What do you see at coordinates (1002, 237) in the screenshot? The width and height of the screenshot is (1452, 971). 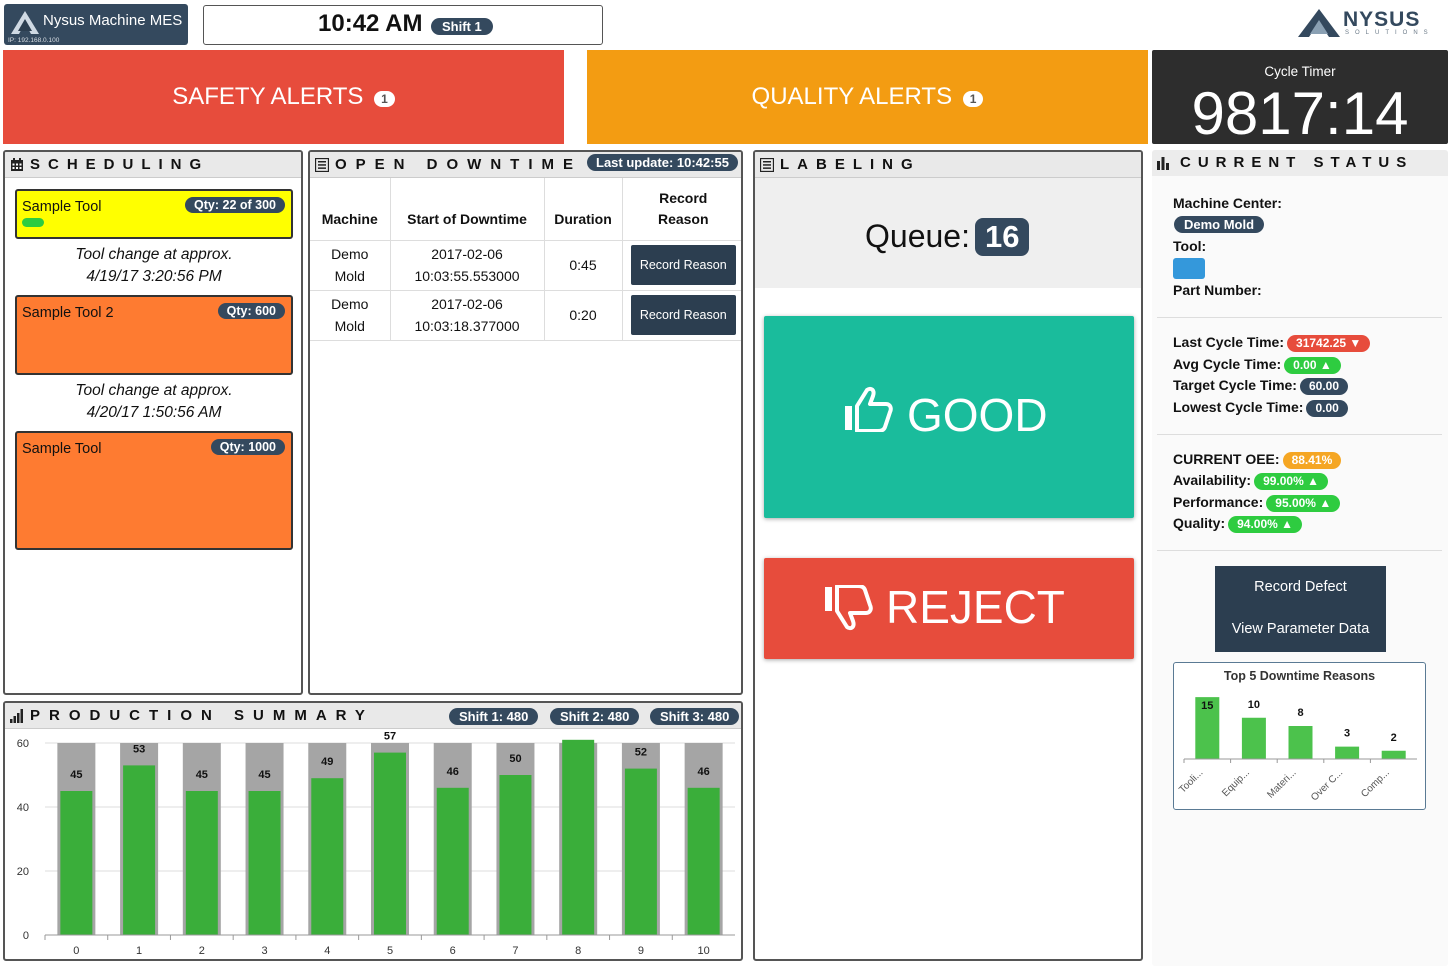 I see `queue-count: 16` at bounding box center [1002, 237].